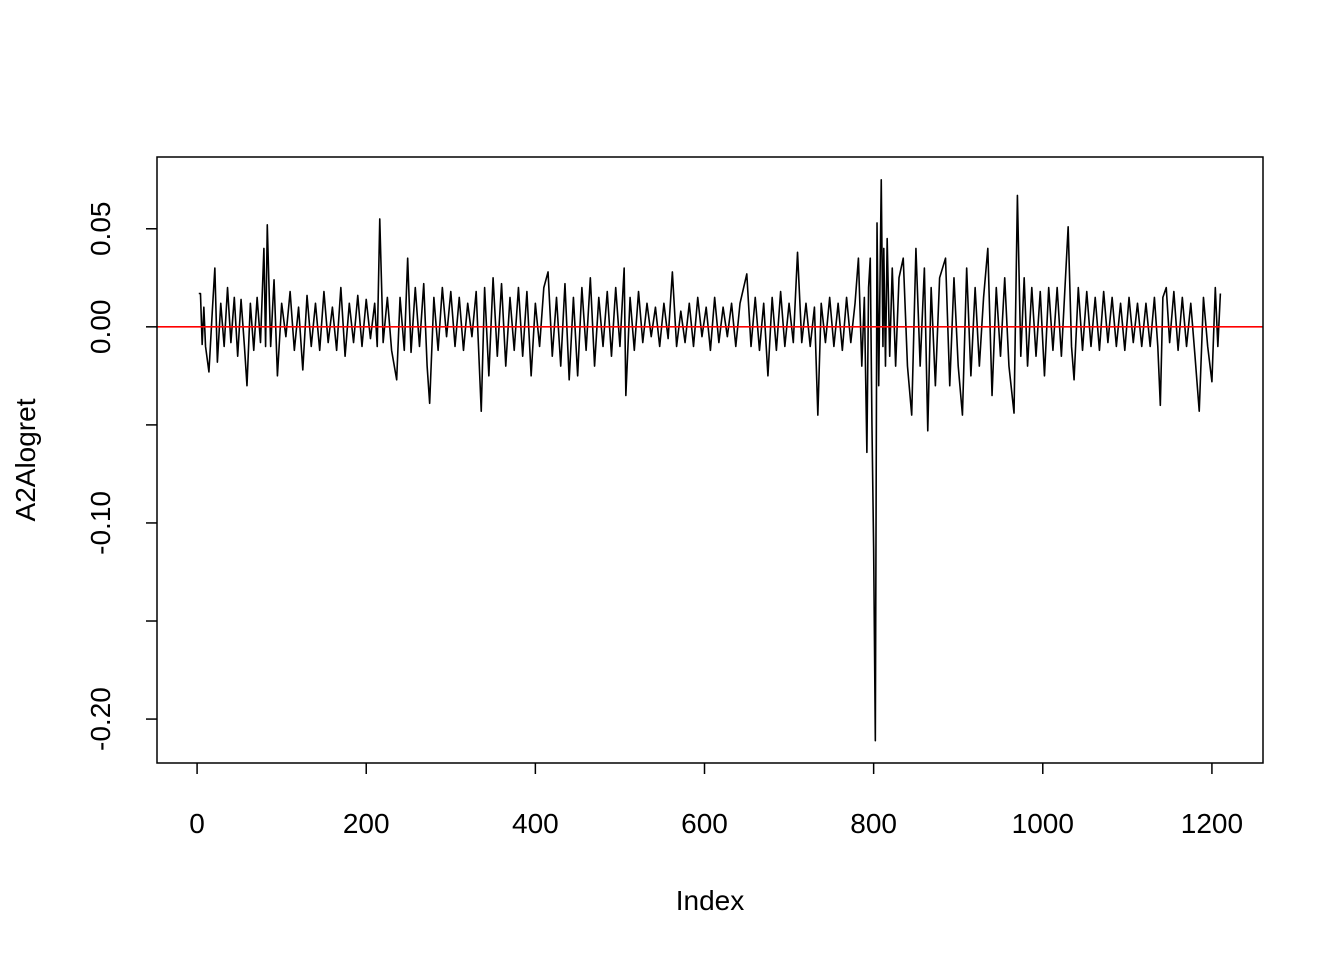 The height and width of the screenshot is (965, 1344). Describe the element at coordinates (704, 823) in the screenshot. I see `x-tick-label: 600` at that location.